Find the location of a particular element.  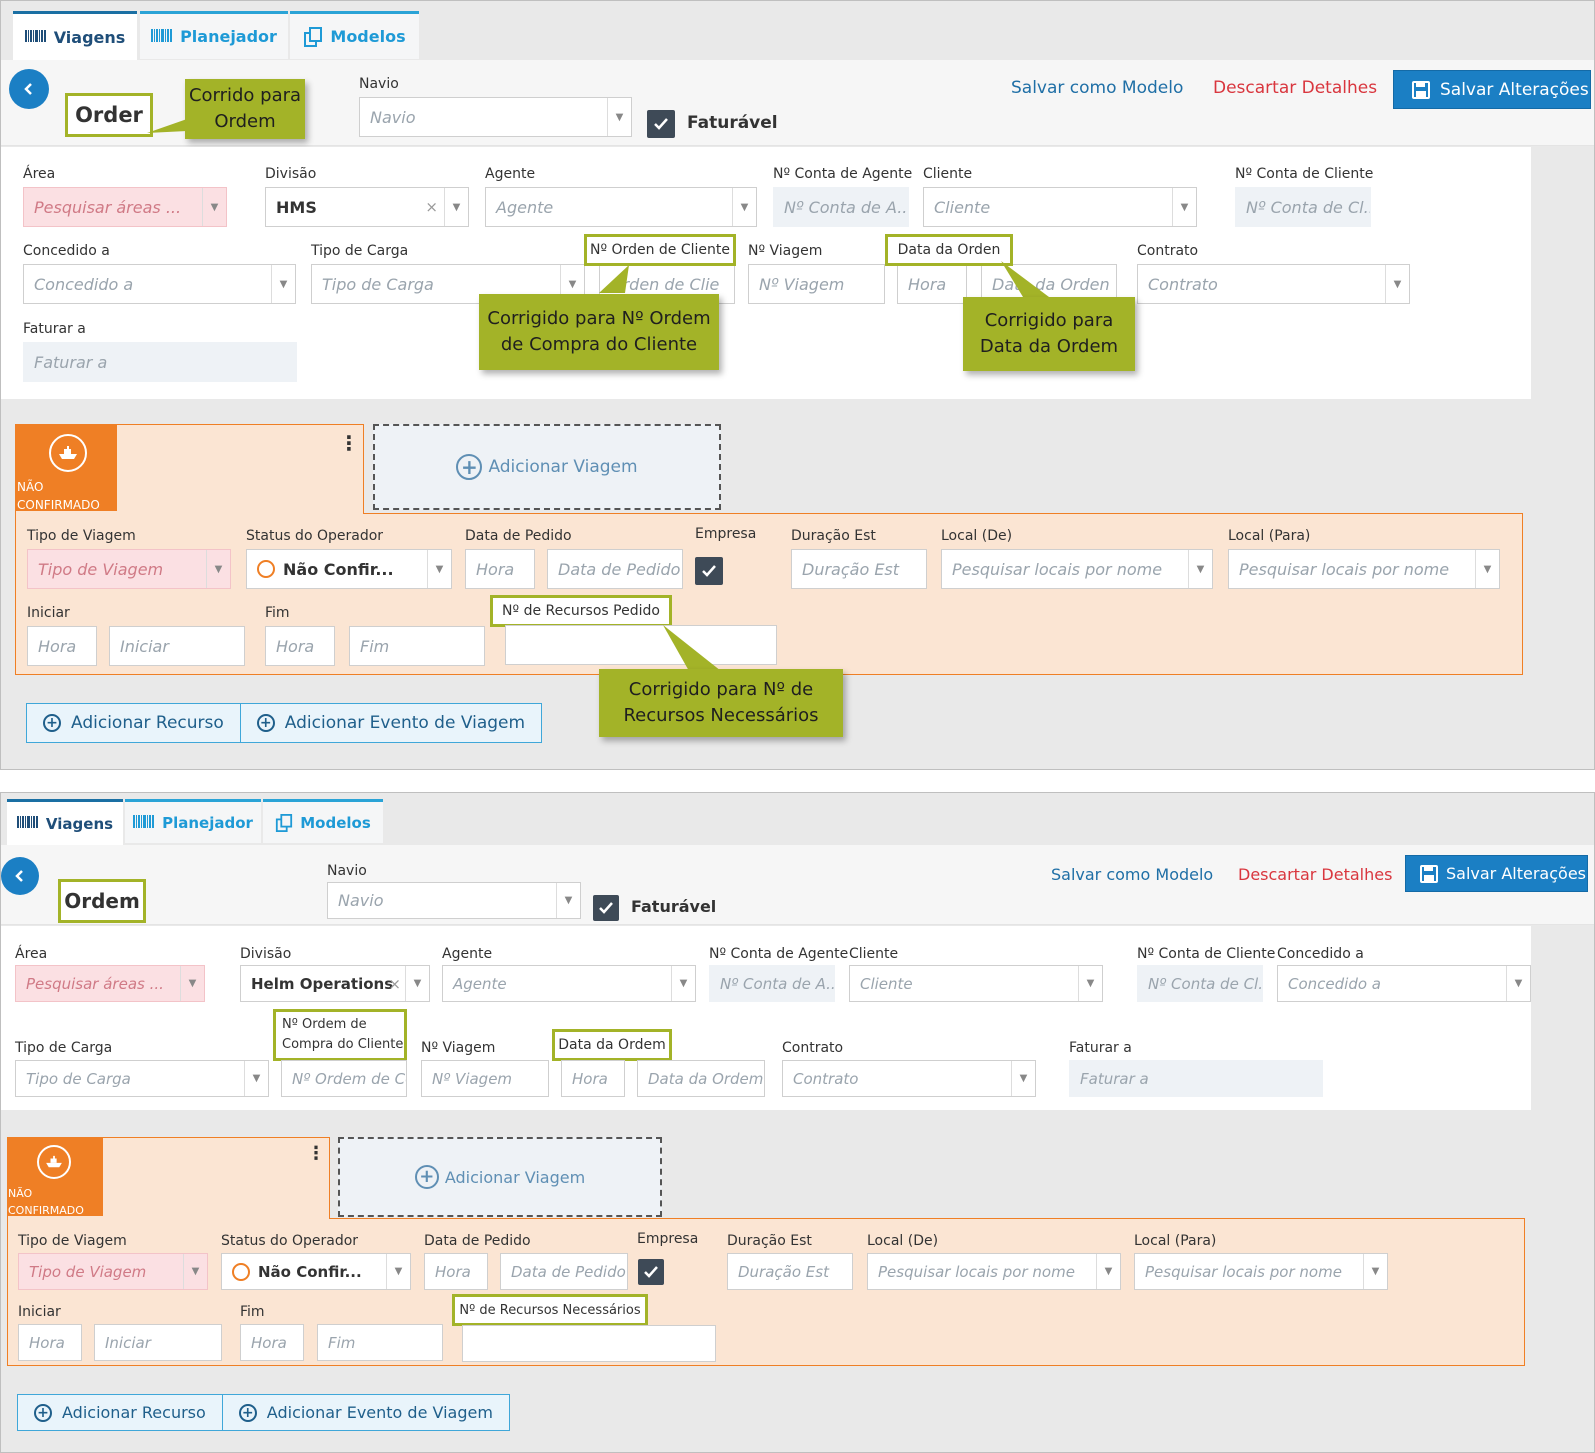

ordem-cliente-label-line1: Nº Ordem de is located at coordinates (324, 1024).